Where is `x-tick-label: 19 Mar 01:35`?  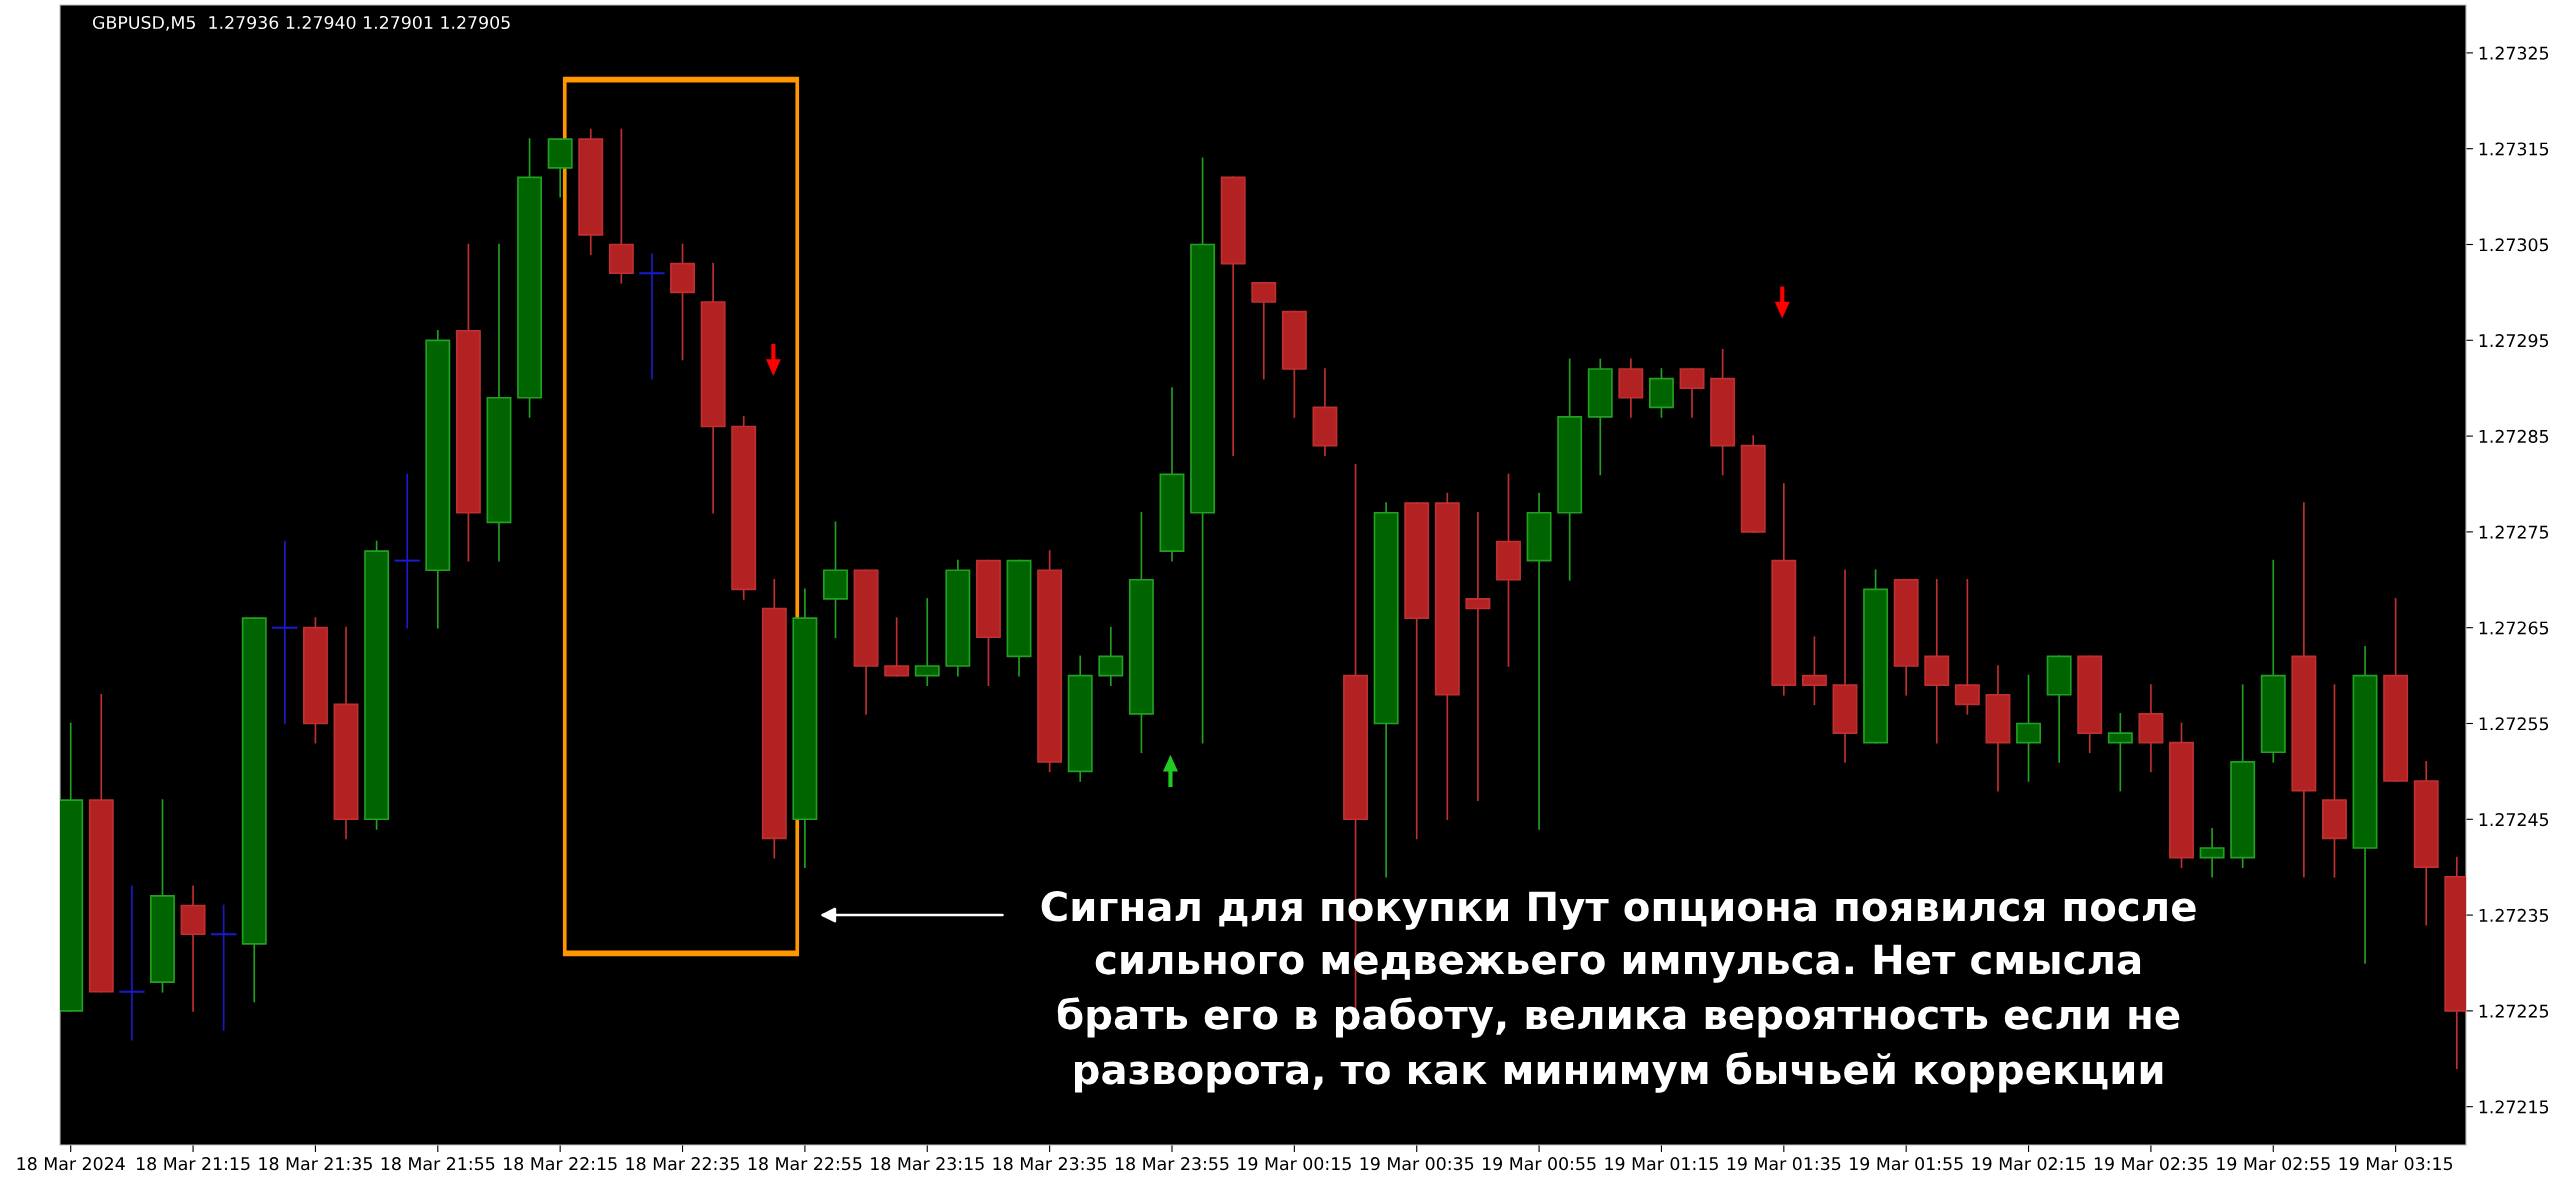
x-tick-label: 19 Mar 01:35 is located at coordinates (1784, 1164).